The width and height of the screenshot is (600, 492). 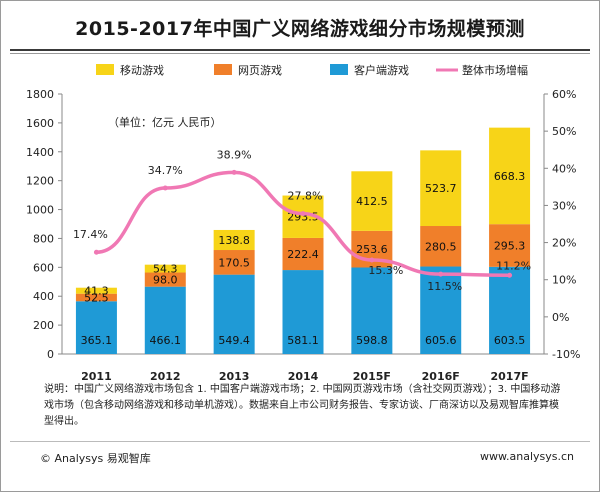 What do you see at coordinates (97, 340) in the screenshot?
I see `bar-value-label: 365.1` at bounding box center [97, 340].